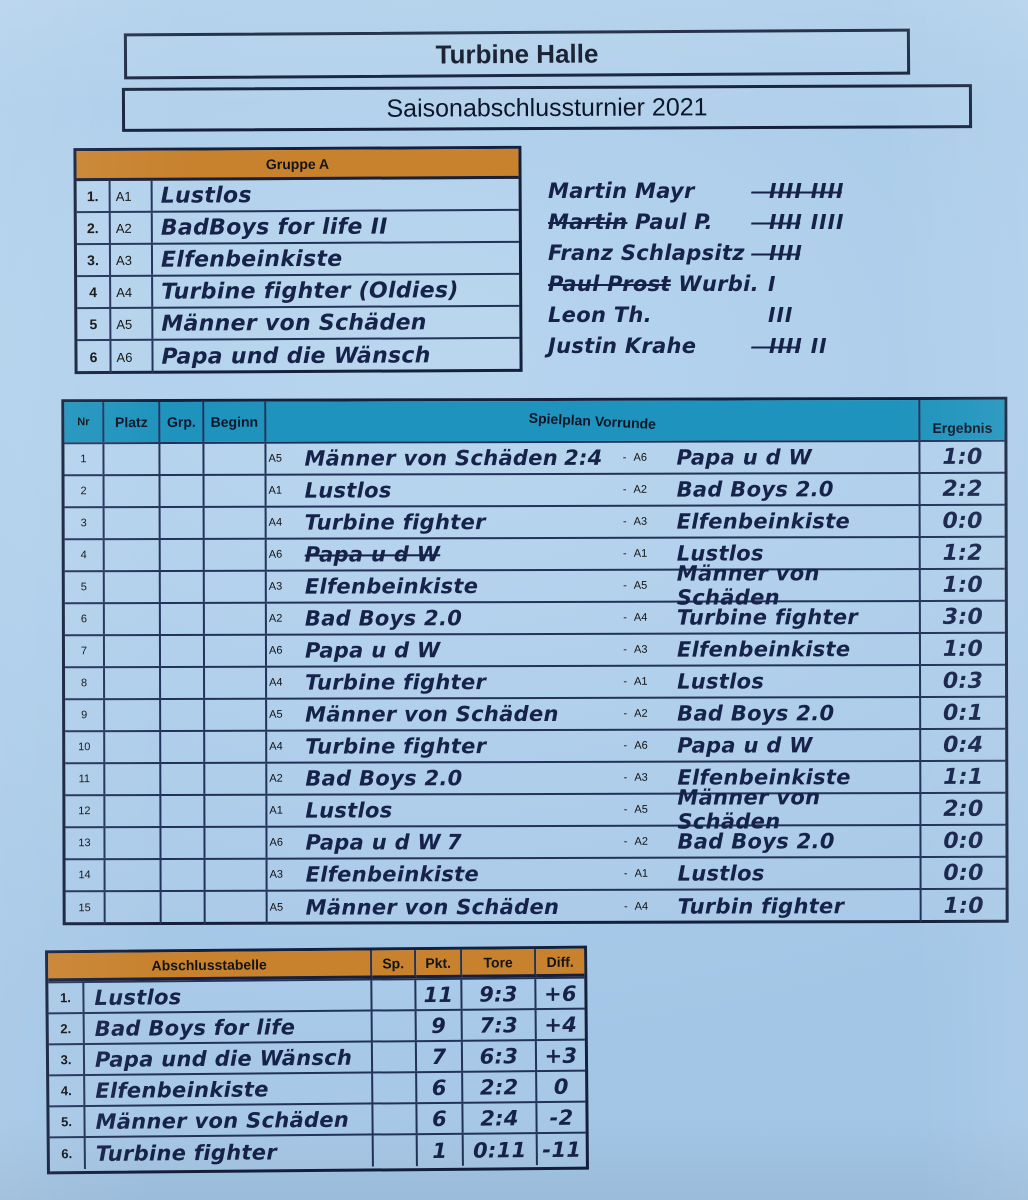 The height and width of the screenshot is (1200, 1028). I want to click on match-result-text: 0:0, so click(963, 841).